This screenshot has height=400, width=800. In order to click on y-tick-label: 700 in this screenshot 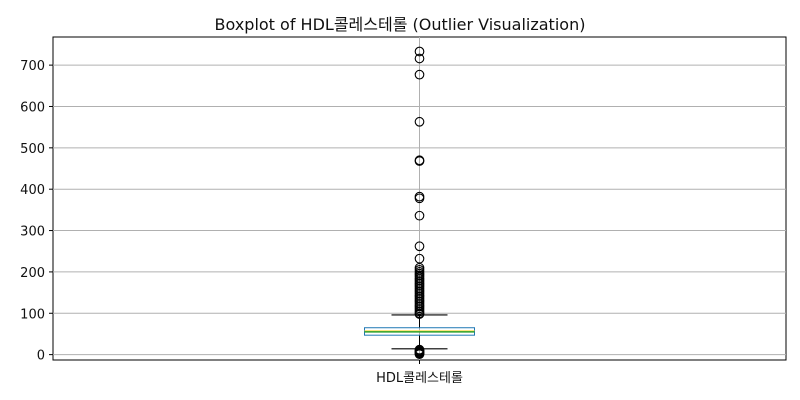, I will do `click(32, 66)`.